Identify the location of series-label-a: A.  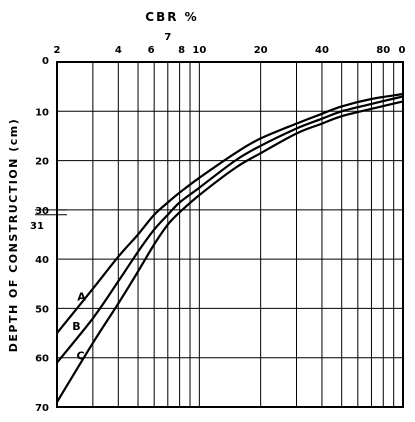
(81, 297).